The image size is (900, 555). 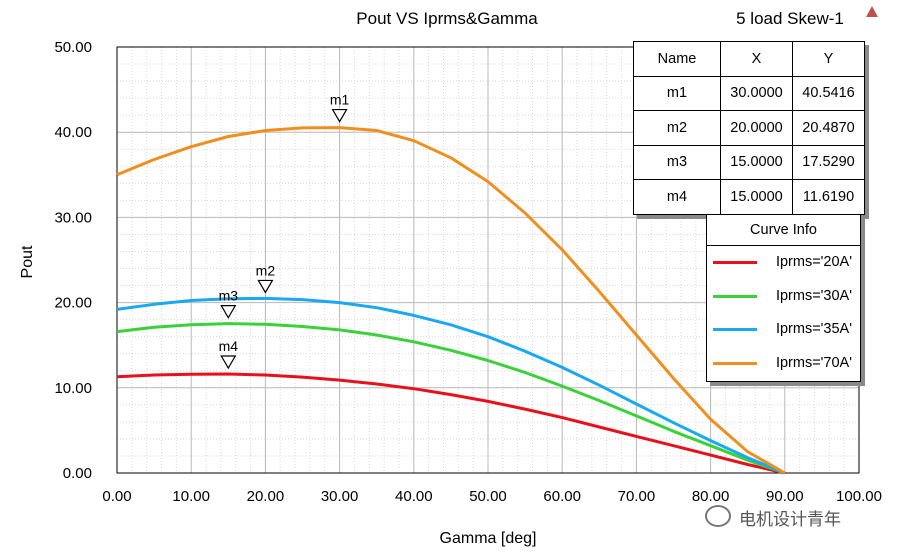 What do you see at coordinates (828, 93) in the screenshot?
I see `marker-table-cell: 40.5416` at bounding box center [828, 93].